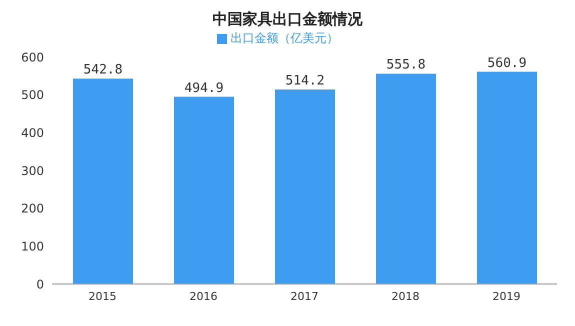  What do you see at coordinates (406, 65) in the screenshot?
I see `data-label: 555.8` at bounding box center [406, 65].